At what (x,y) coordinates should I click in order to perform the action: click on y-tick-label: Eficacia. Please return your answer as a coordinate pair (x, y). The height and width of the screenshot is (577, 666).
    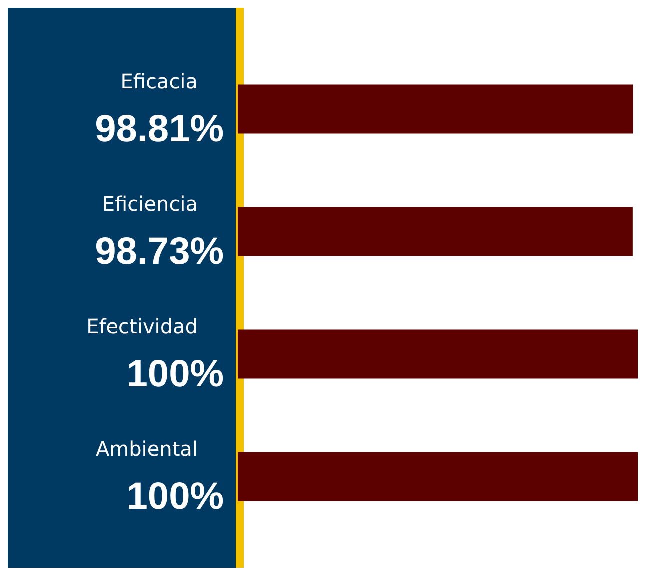
    Looking at the image, I should click on (159, 81).